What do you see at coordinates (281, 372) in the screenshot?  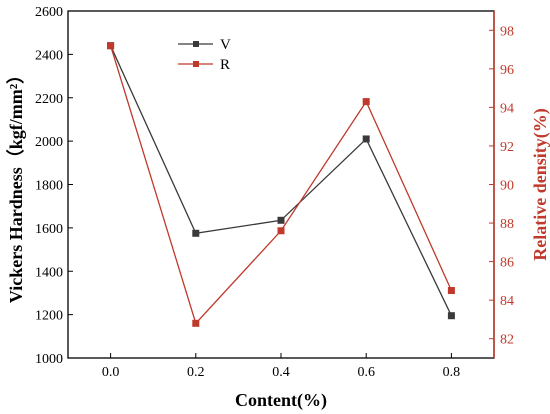 I see `x-tick-label: 0.4` at bounding box center [281, 372].